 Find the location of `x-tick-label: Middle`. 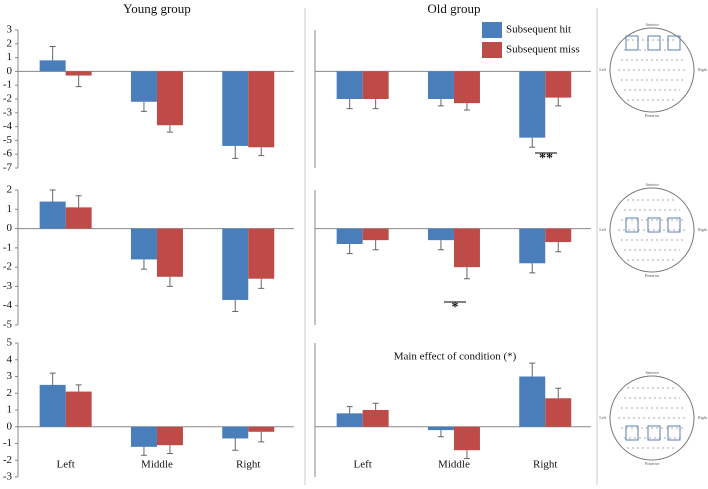

x-tick-label: Middle is located at coordinates (454, 465).